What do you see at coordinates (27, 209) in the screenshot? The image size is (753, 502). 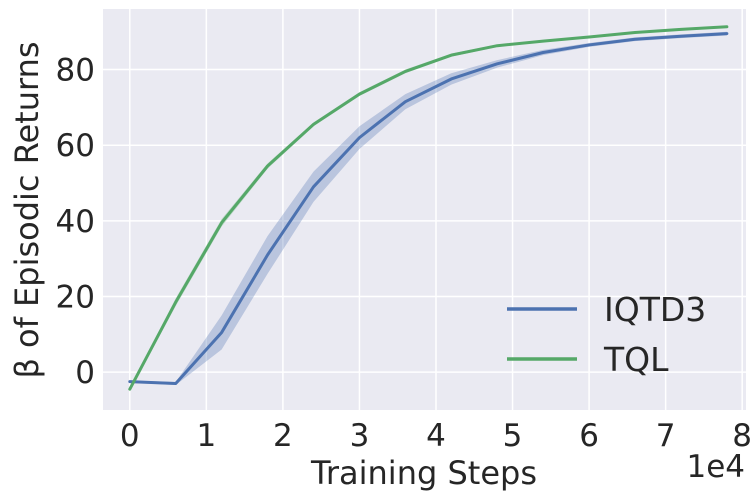 I see `y-axis-label: β of Episodic Returns` at bounding box center [27, 209].